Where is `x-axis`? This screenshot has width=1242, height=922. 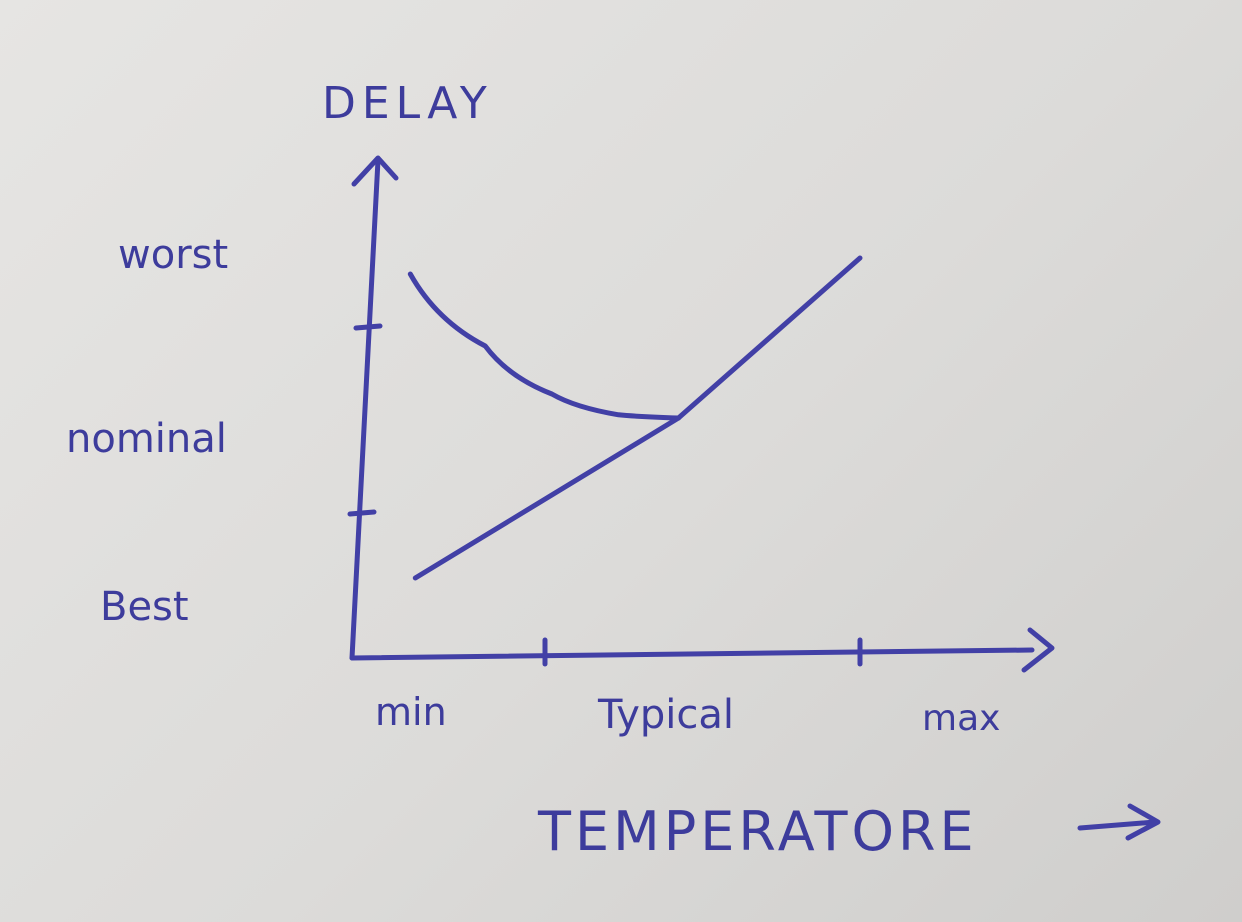
x-axis is located at coordinates (692, 654).